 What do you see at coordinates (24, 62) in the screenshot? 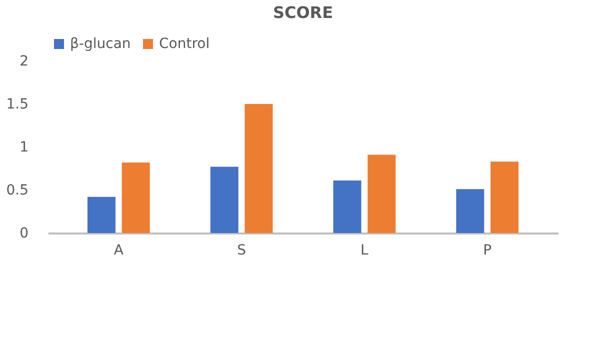
I see `y-tick-label: 2` at bounding box center [24, 62].